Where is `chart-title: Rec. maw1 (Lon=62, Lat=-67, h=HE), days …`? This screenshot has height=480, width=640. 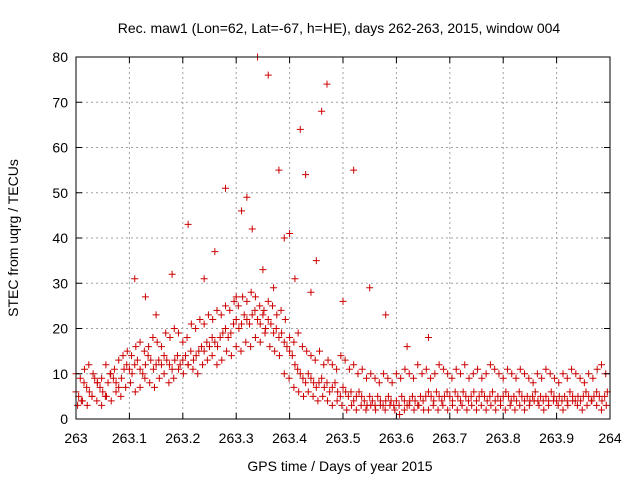 chart-title: Rec. maw1 (Lon=62, Lat=-67, h=HE), days … is located at coordinates (339, 28).